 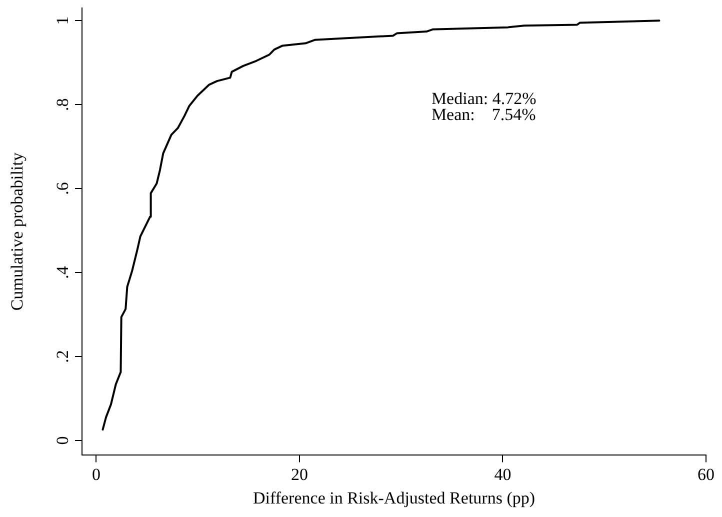 What do you see at coordinates (62, 188) in the screenshot?
I see `y-tick-label: .6` at bounding box center [62, 188].